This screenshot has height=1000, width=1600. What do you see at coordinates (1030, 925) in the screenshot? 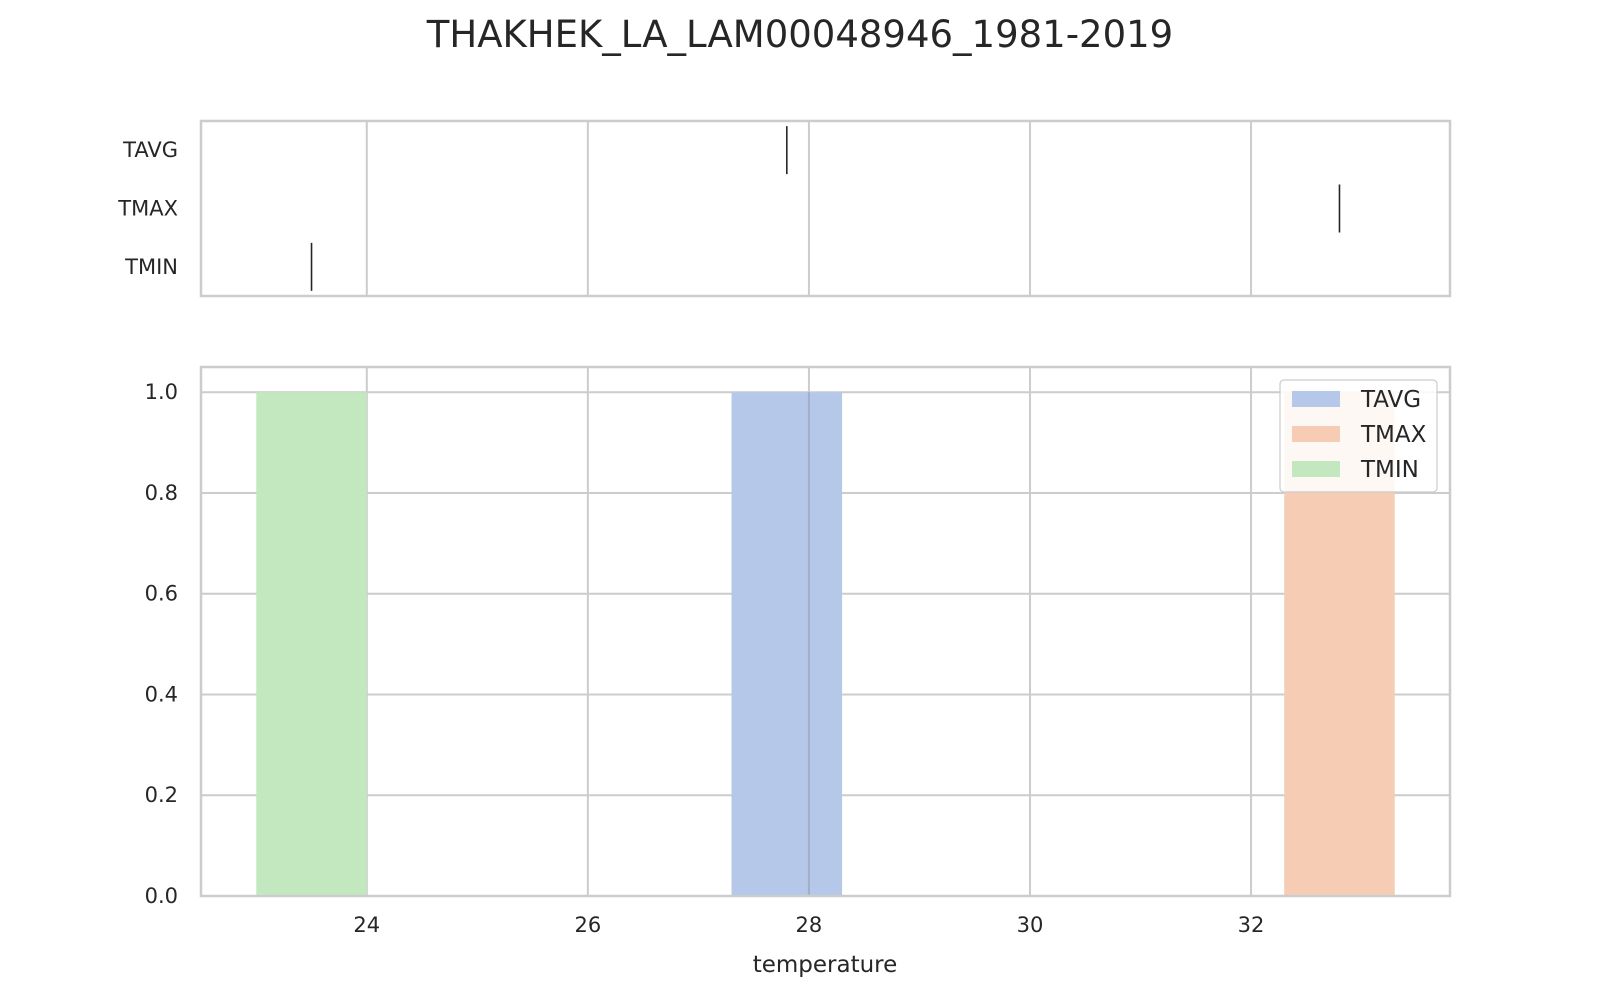
I see `x-tick-label-30: 30` at bounding box center [1030, 925].